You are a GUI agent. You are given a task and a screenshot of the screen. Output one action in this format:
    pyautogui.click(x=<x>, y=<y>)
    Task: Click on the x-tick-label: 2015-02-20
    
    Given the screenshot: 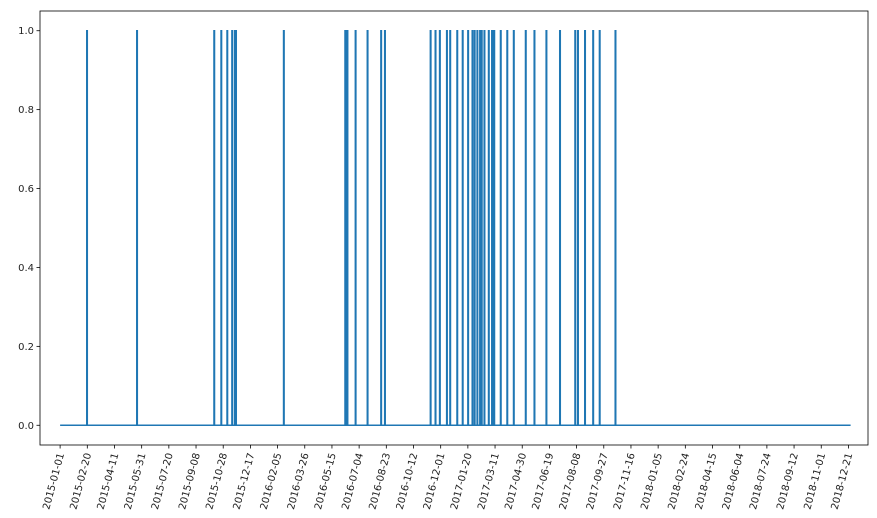 What is the action you would take?
    pyautogui.click(x=82, y=481)
    